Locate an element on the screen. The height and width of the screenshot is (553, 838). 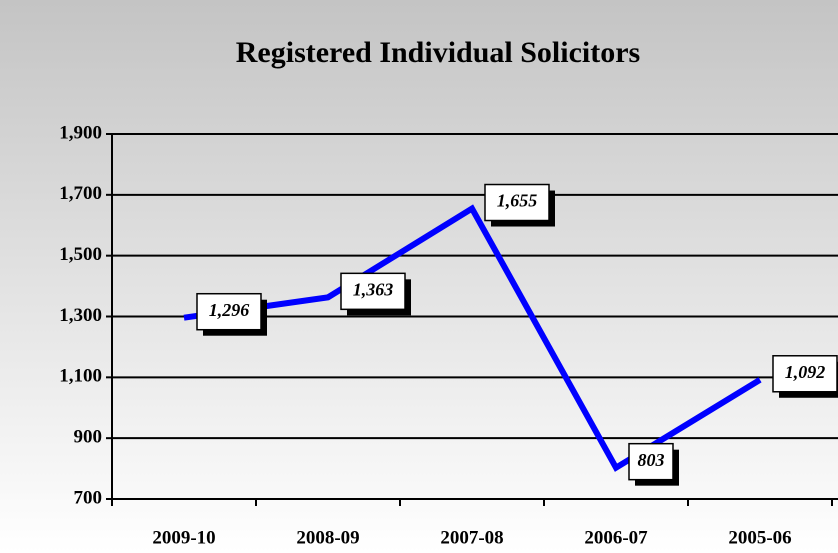
data-label: 1,363 is located at coordinates (373, 289).